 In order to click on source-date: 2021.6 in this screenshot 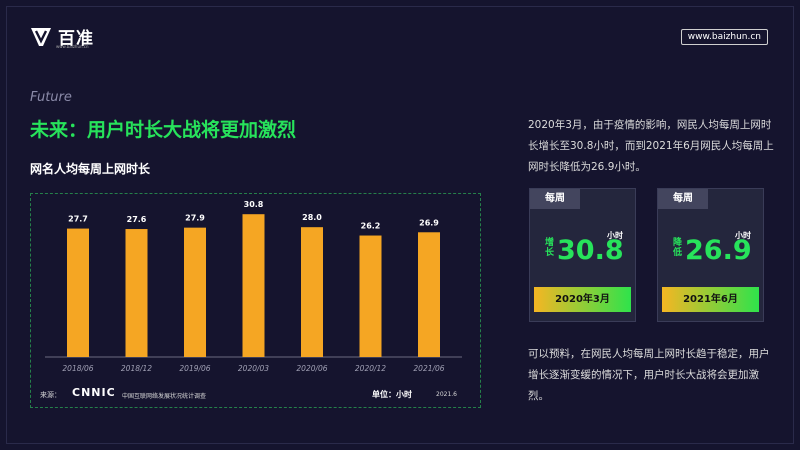, I will do `click(446, 394)`.